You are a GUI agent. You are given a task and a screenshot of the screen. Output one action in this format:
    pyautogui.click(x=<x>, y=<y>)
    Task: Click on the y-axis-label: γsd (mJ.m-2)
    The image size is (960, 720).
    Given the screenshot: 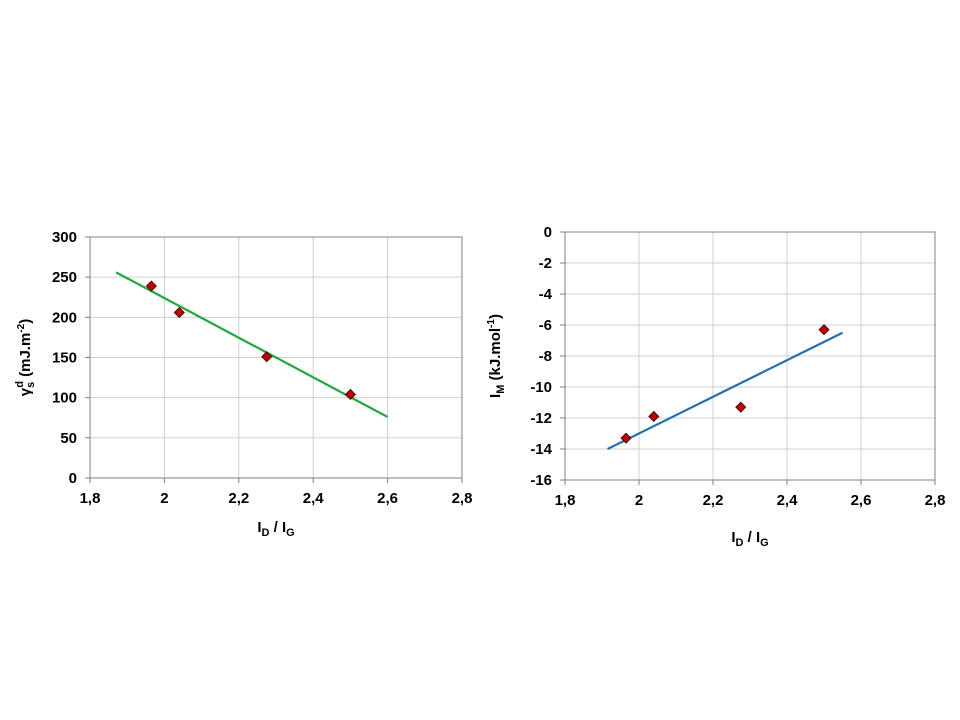 What is the action you would take?
    pyautogui.click(x=25, y=357)
    